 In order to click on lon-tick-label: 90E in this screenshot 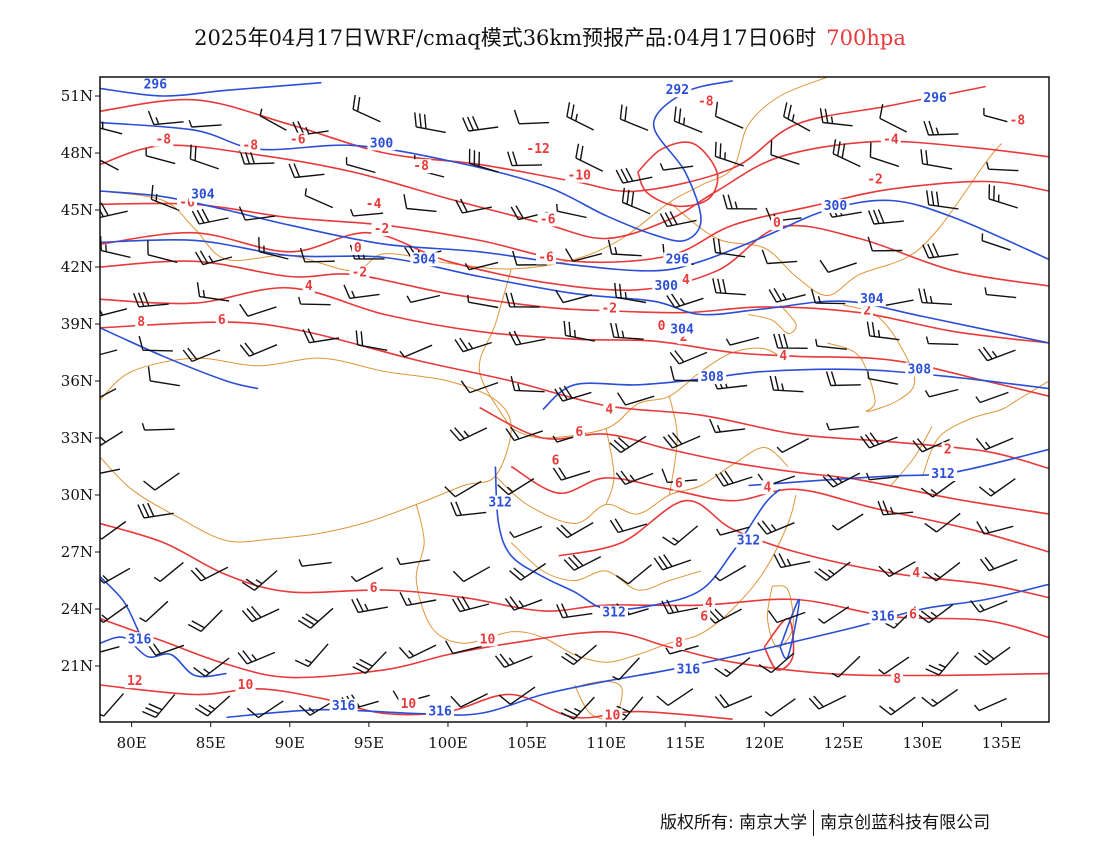, I will do `click(290, 743)`.